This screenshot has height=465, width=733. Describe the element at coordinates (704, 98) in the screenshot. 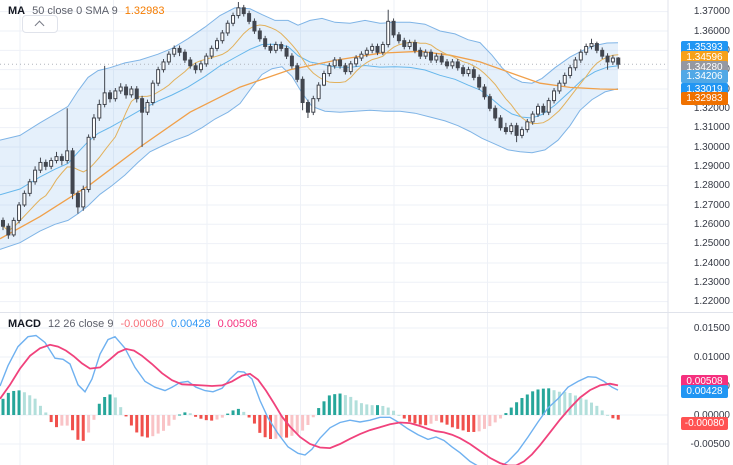

I see `price-axis-badge: 1.32983` at that location.